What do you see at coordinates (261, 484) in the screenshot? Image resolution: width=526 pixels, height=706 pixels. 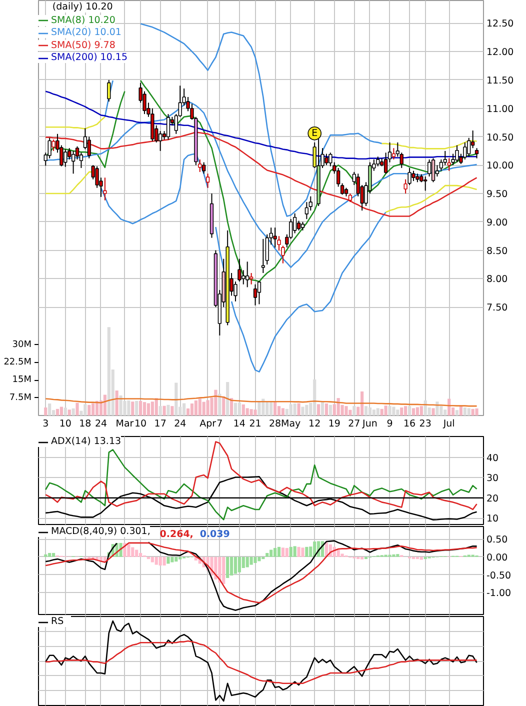 I see `line-series` at bounding box center [261, 484].